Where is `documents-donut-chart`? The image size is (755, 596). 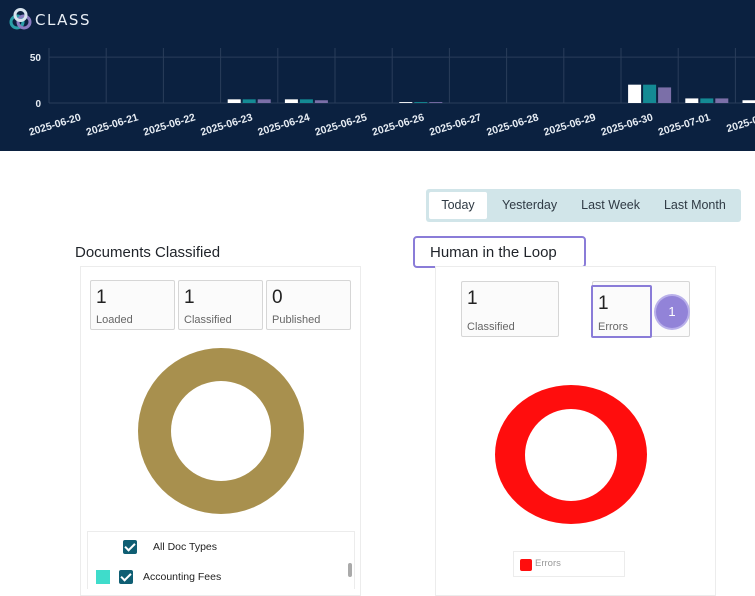
documents-donut-chart is located at coordinates (221, 431).